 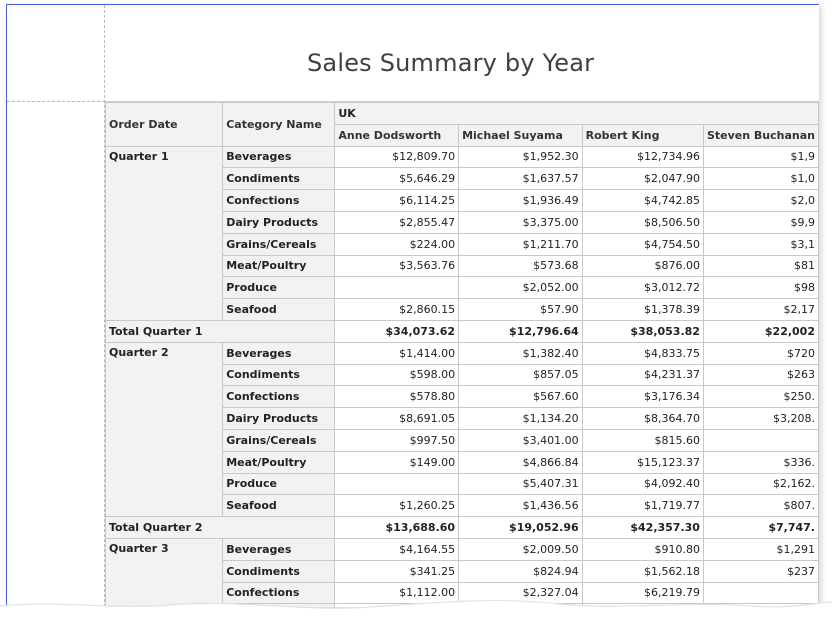 I want to click on value-cell: $5,646.29, so click(x=397, y=179).